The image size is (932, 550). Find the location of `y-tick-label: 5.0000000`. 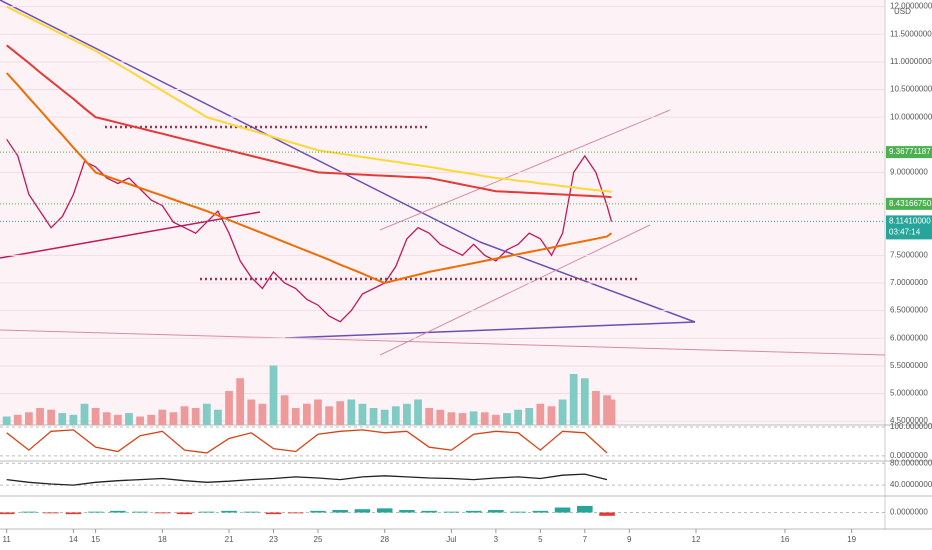

y-tick-label: 5.0000000 is located at coordinates (909, 393).